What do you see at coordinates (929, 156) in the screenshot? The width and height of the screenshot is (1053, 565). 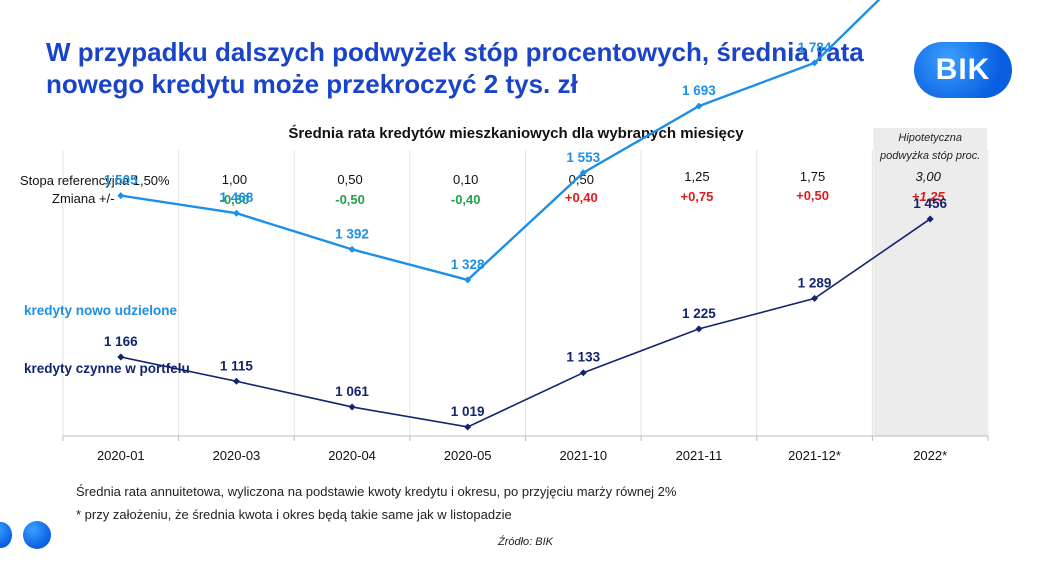 I see `hypothetical-label: podwyżka stóp proc.` at bounding box center [929, 156].